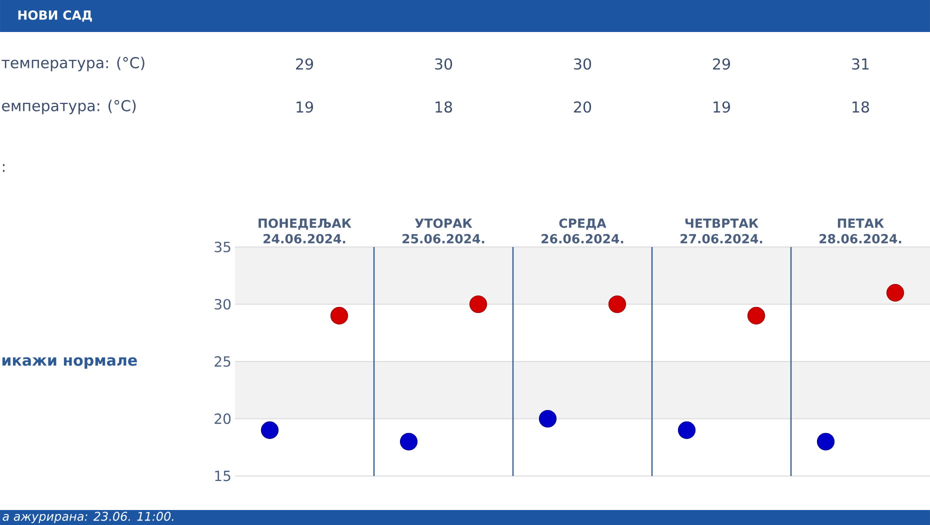  I want to click on x-tick-label: УТОРАК 25.06.2024., so click(443, 231).